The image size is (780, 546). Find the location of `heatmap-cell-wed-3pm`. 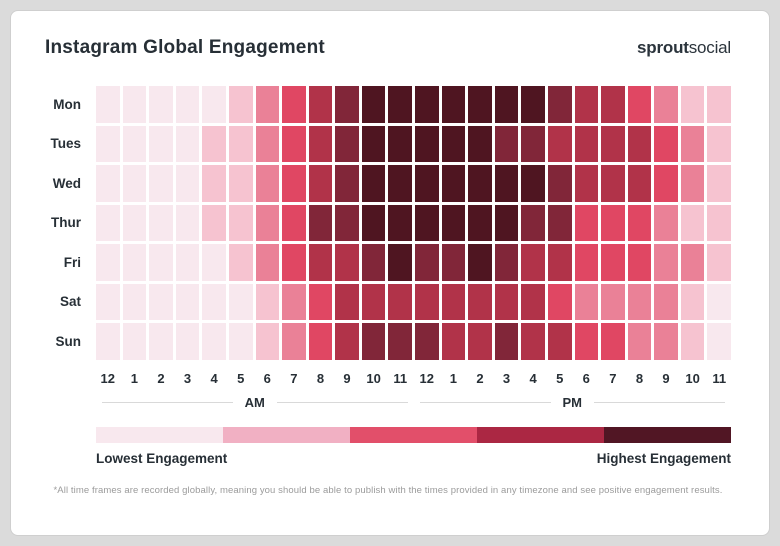

heatmap-cell-wed-3pm is located at coordinates (506, 183).